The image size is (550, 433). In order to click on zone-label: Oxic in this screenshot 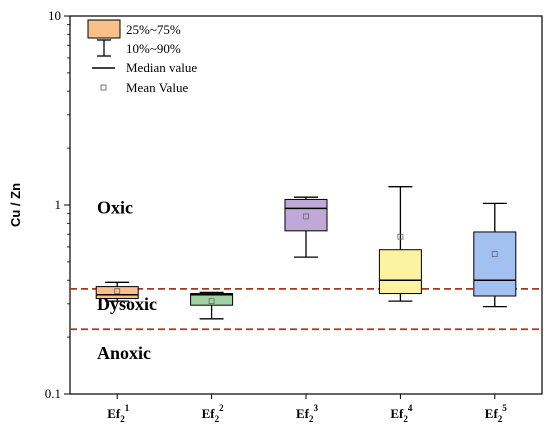, I will do `click(115, 208)`.